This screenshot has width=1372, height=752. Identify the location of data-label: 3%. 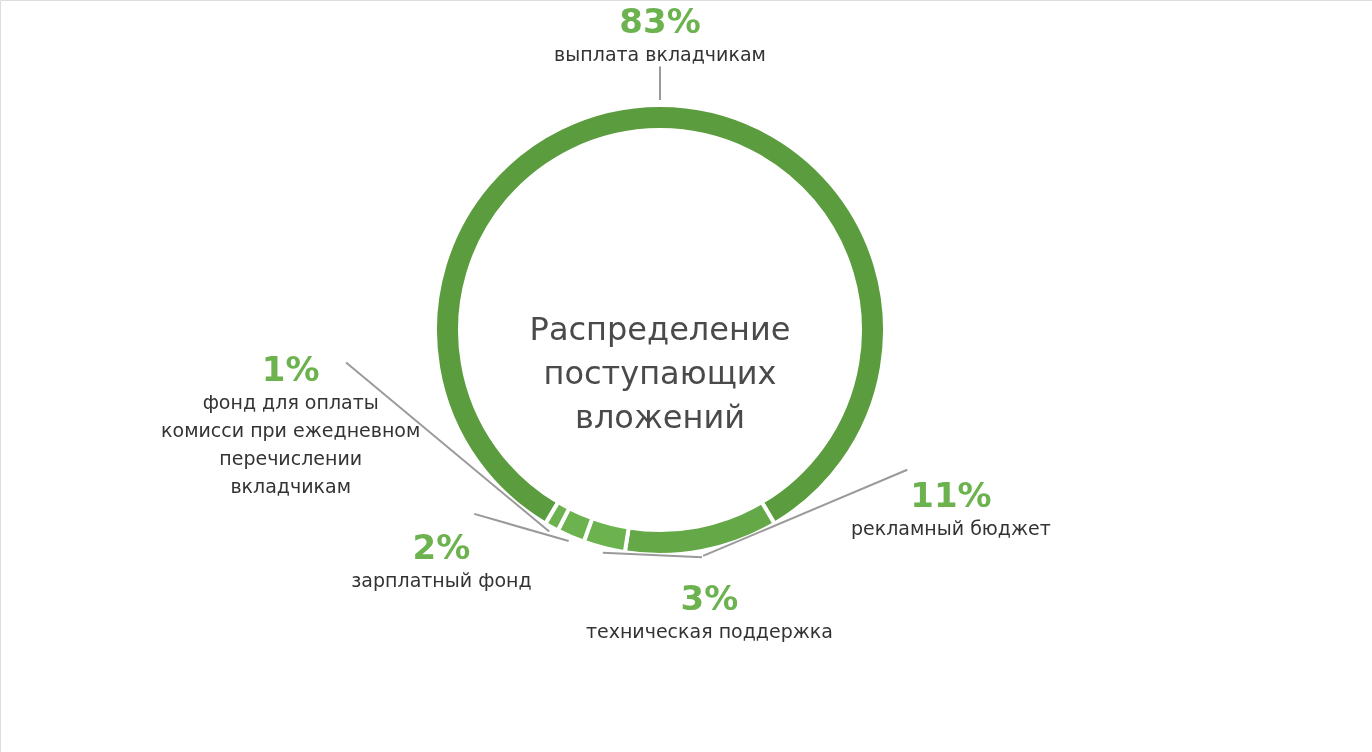
(709, 598).